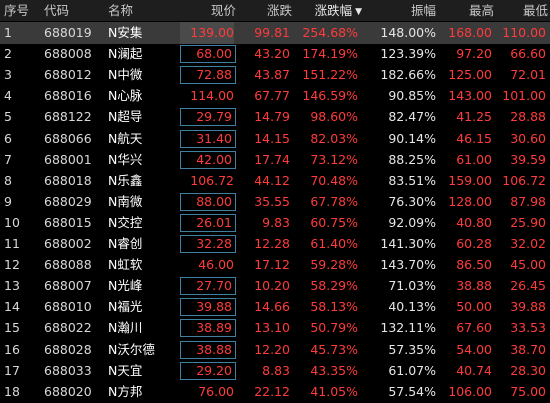  What do you see at coordinates (68, 349) in the screenshot?
I see `stock-code: 688028` at bounding box center [68, 349].